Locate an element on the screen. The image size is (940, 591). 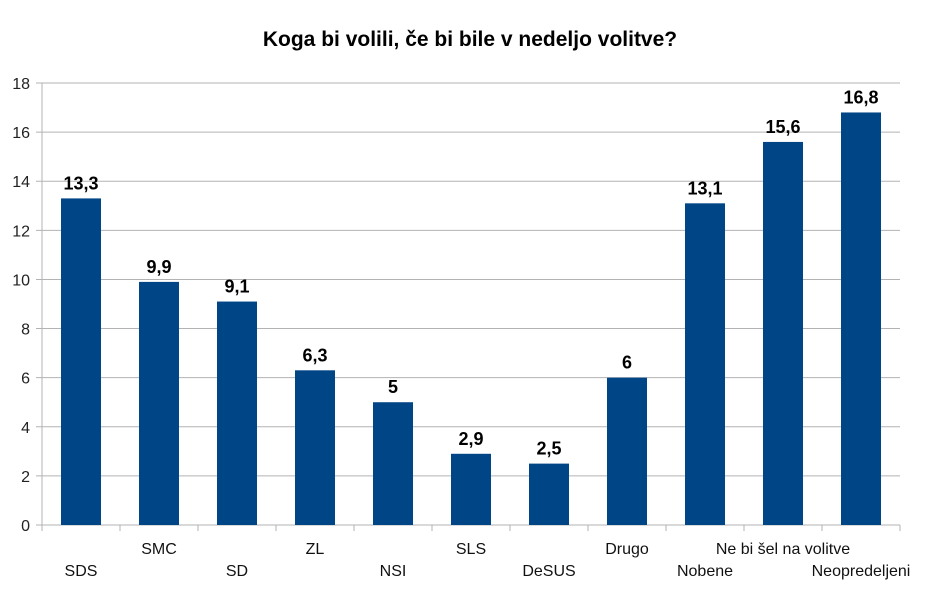
x-category-label: SDS is located at coordinates (81, 571).